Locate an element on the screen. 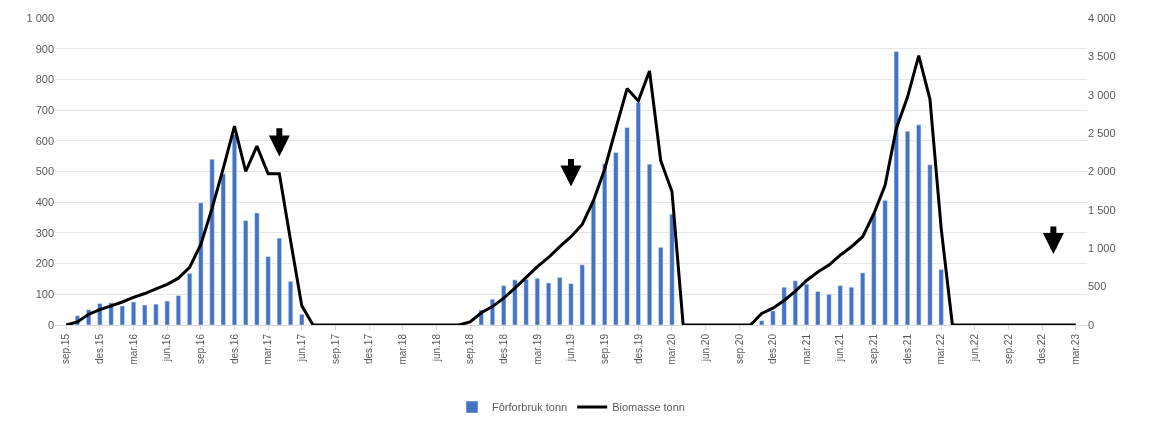 The height and width of the screenshot is (434, 1149). x-tick-label: sep.20 is located at coordinates (739, 349).